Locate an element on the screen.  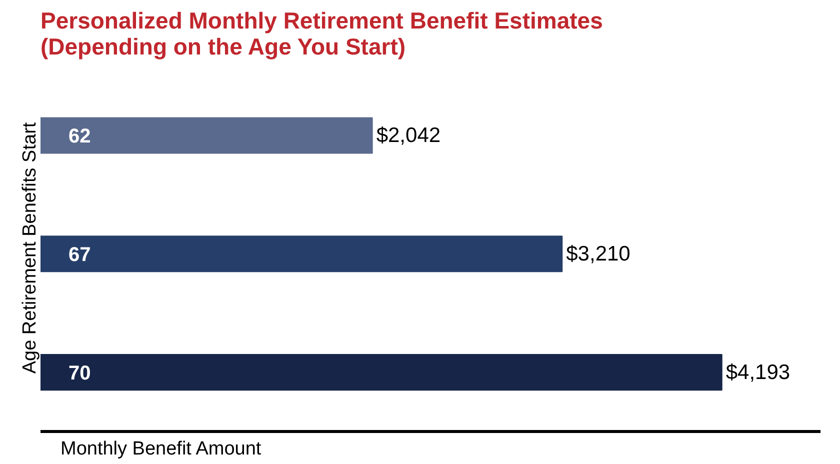
y-tick-label: 70 is located at coordinates (79, 373).